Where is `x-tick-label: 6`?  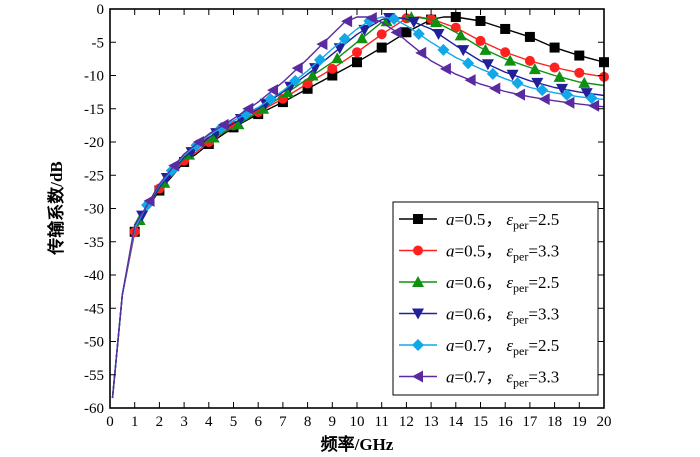
x-tick-label: 6 is located at coordinates (258, 422).